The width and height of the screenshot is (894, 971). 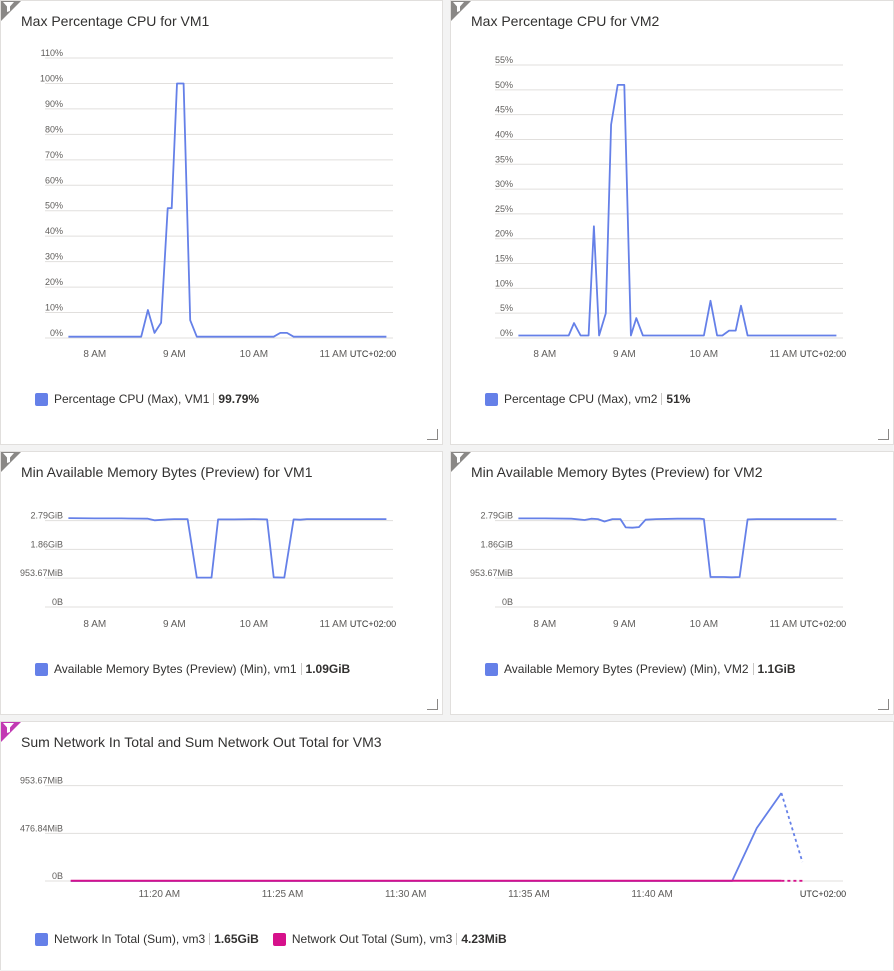 I want to click on legend-value: 1.09GiB, so click(x=328, y=669).